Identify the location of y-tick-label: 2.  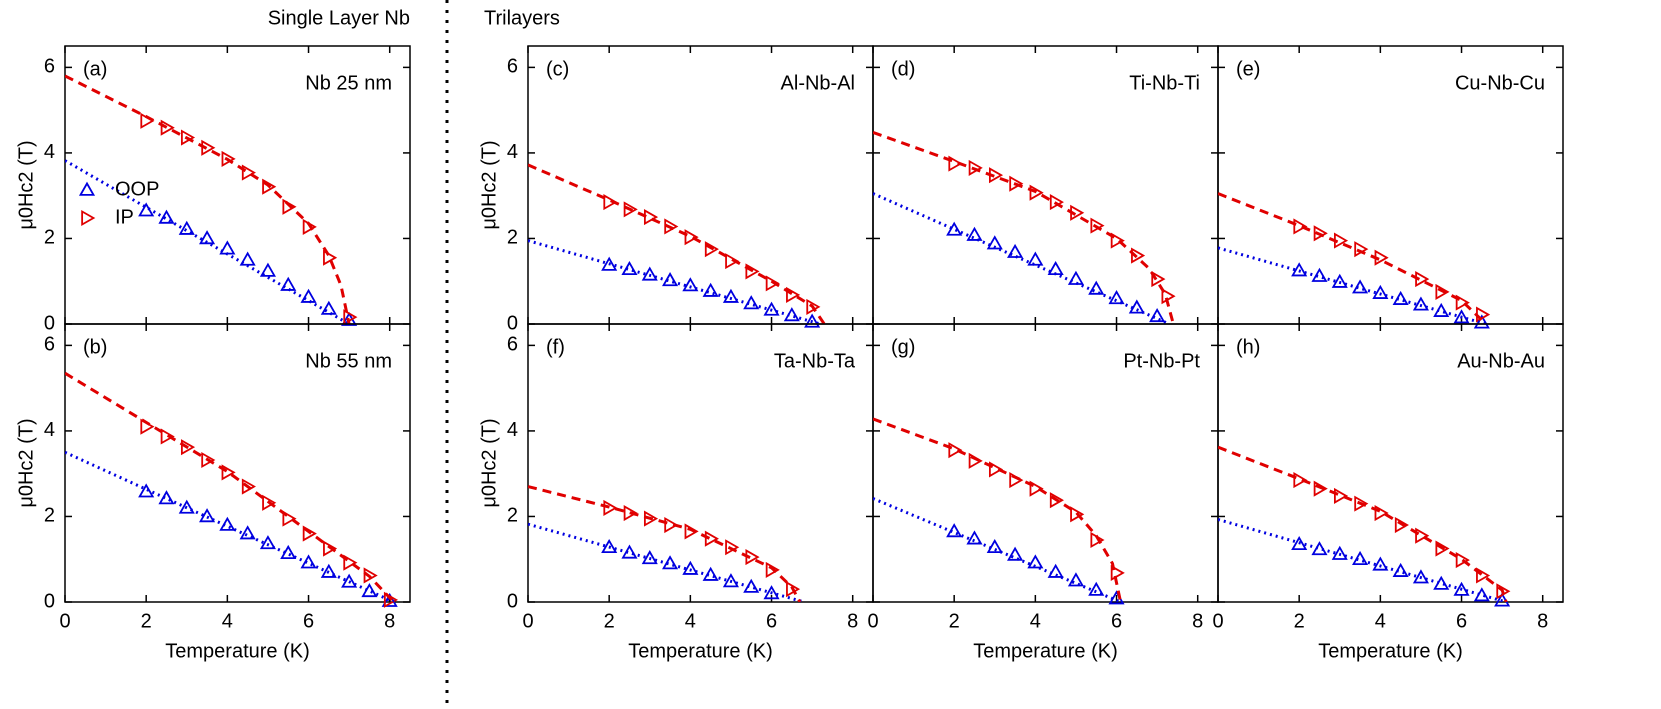
(512, 238).